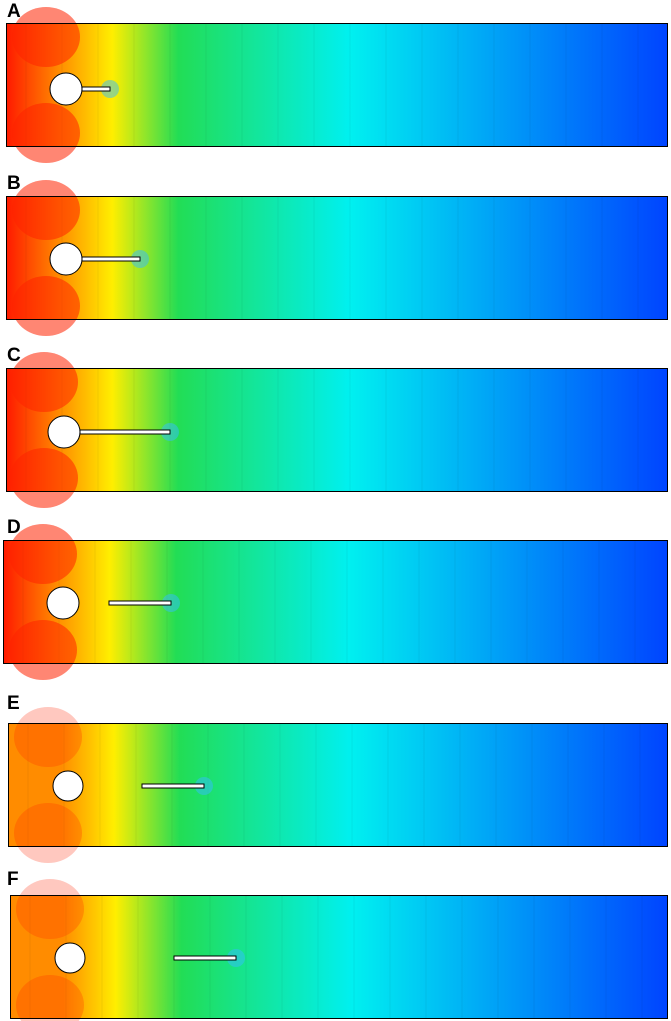 This screenshot has width=671, height=1021. I want to click on panel-label-e: E, so click(13, 703).